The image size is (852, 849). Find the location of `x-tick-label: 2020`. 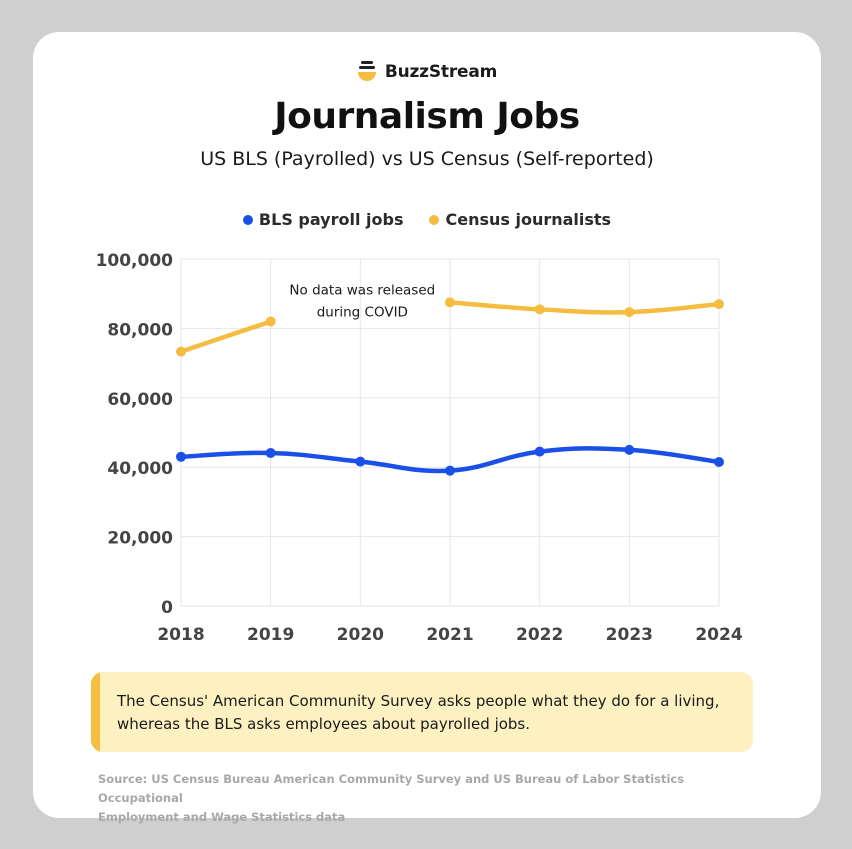

x-tick-label: 2020 is located at coordinates (360, 635).